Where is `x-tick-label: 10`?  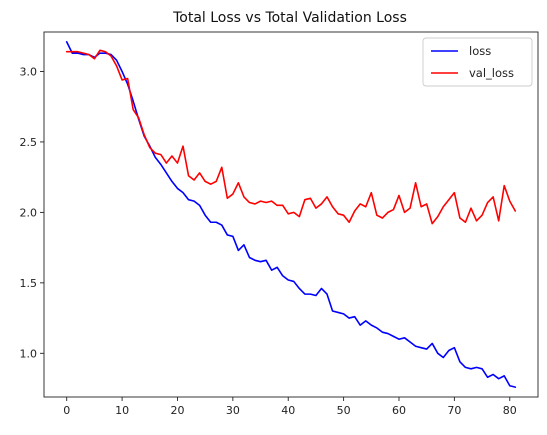
x-tick-label: 10 is located at coordinates (122, 410).